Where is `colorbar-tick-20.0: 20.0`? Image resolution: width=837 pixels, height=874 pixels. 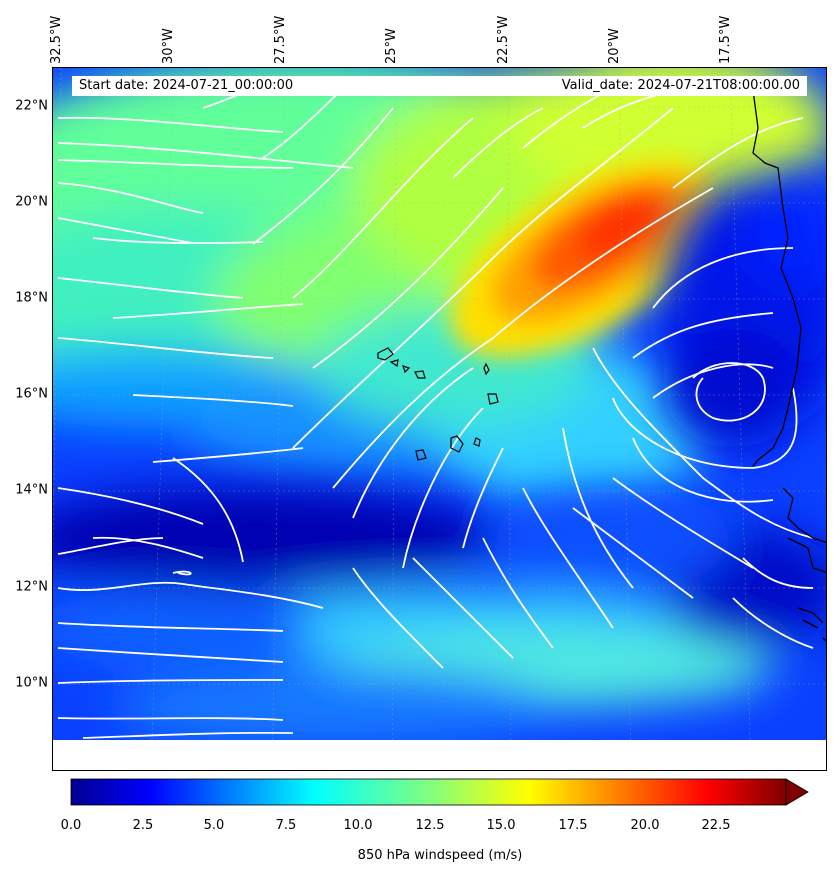
colorbar-tick-20.0: 20.0 is located at coordinates (645, 825).